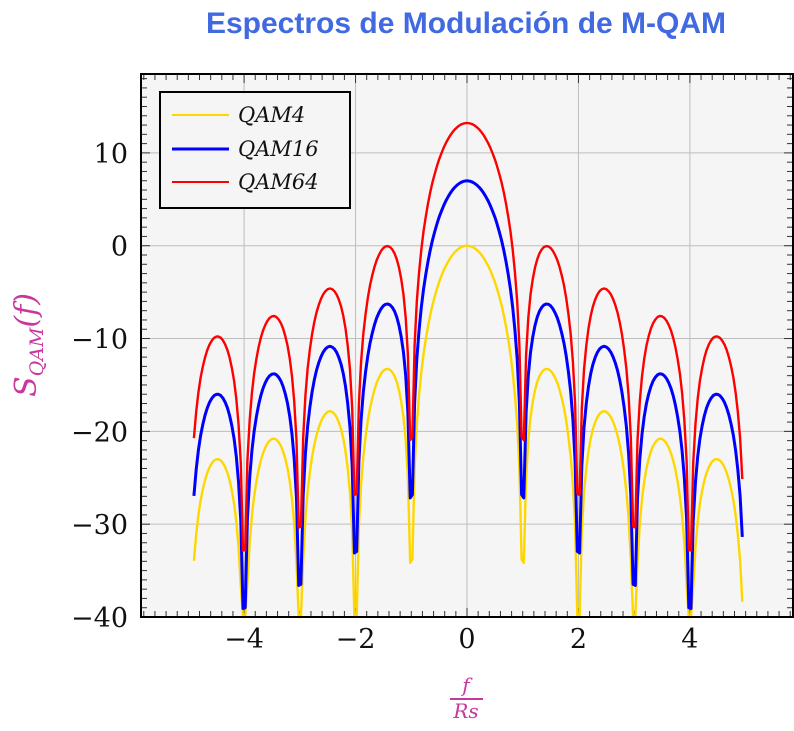  What do you see at coordinates (466, 23) in the screenshot?
I see `chart-title: Espectros de Modulación de M-QAM` at bounding box center [466, 23].